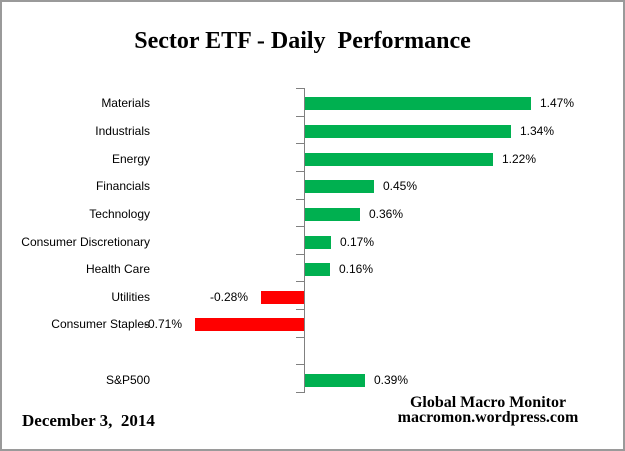 The height and width of the screenshot is (451, 625). Describe the element at coordinates (228, 297) in the screenshot. I see `value-label: -0.28%` at that location.